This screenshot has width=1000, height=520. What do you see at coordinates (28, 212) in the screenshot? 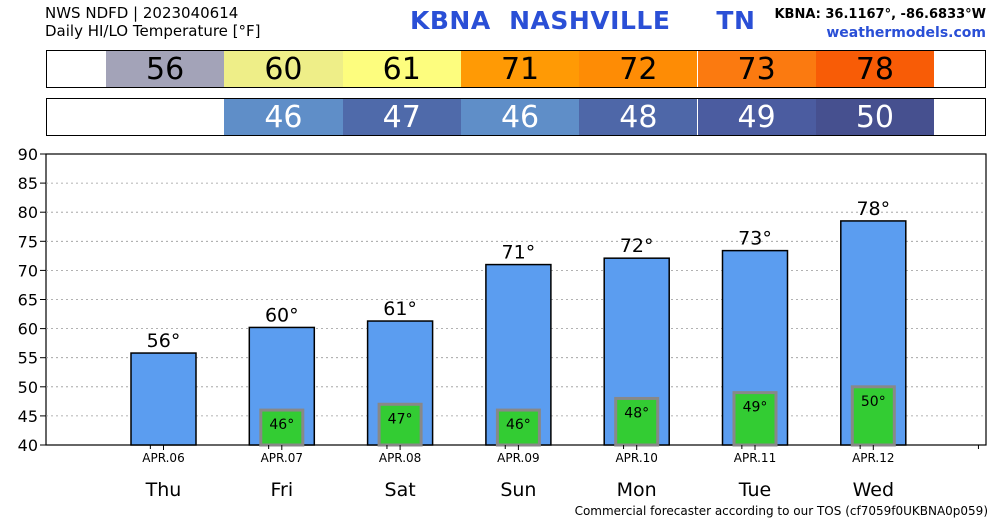
I see `y-tick-label: 80` at bounding box center [28, 212].